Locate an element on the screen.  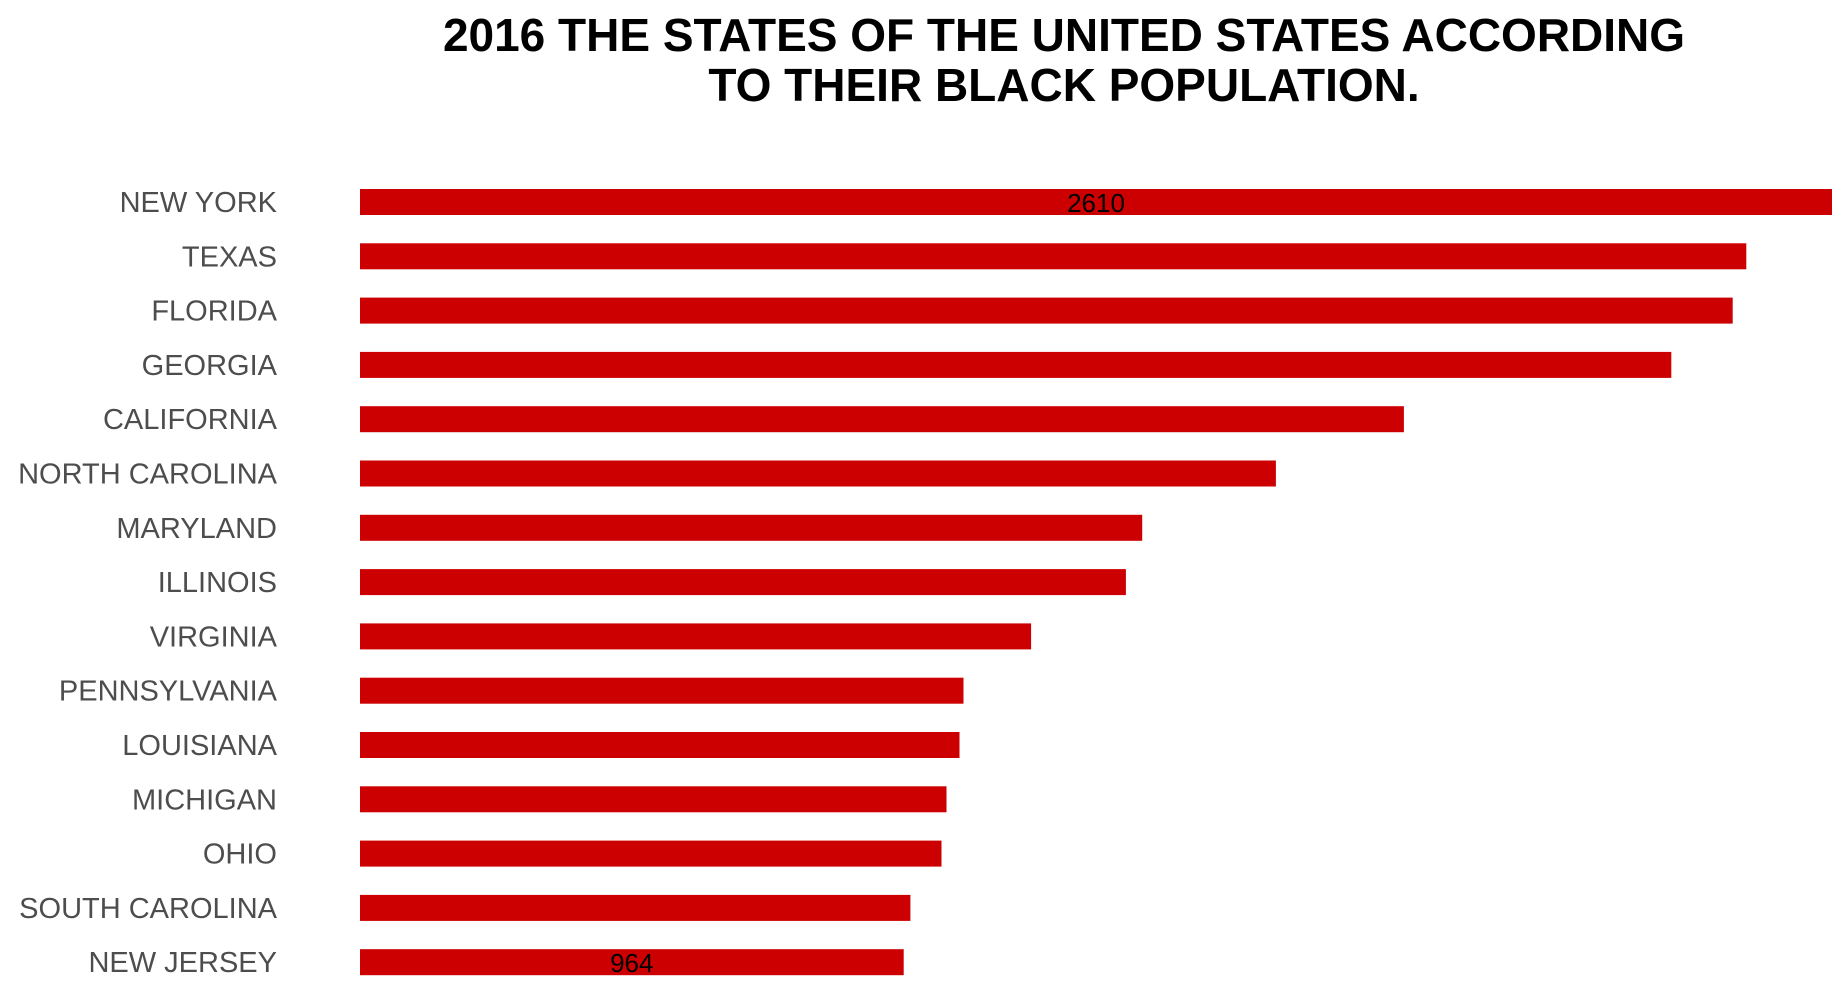
bar-virginia is located at coordinates (696, 636).